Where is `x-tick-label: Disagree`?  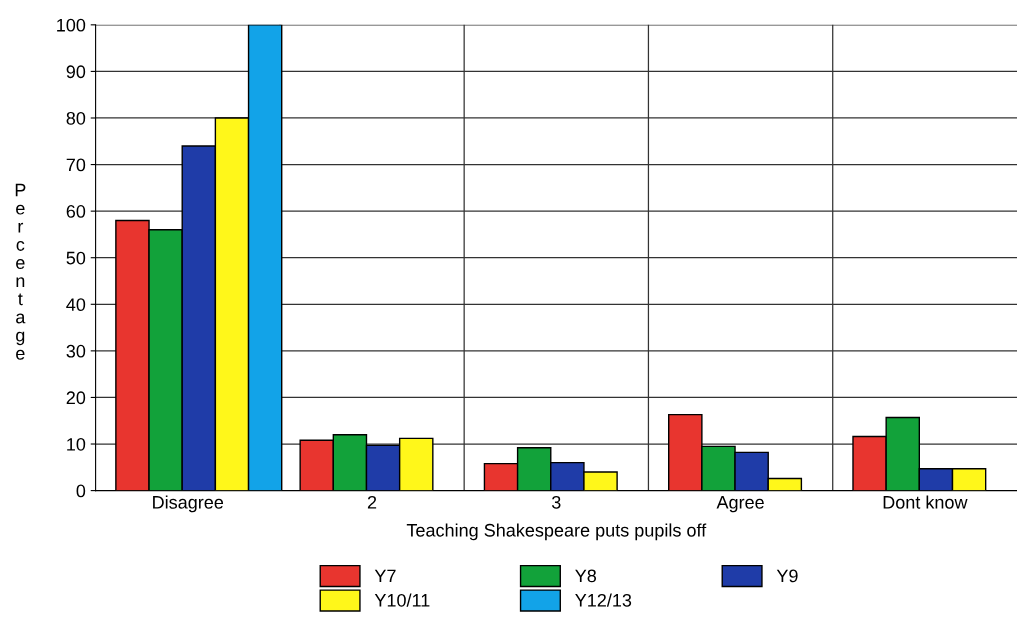
x-tick-label: Disagree is located at coordinates (188, 504).